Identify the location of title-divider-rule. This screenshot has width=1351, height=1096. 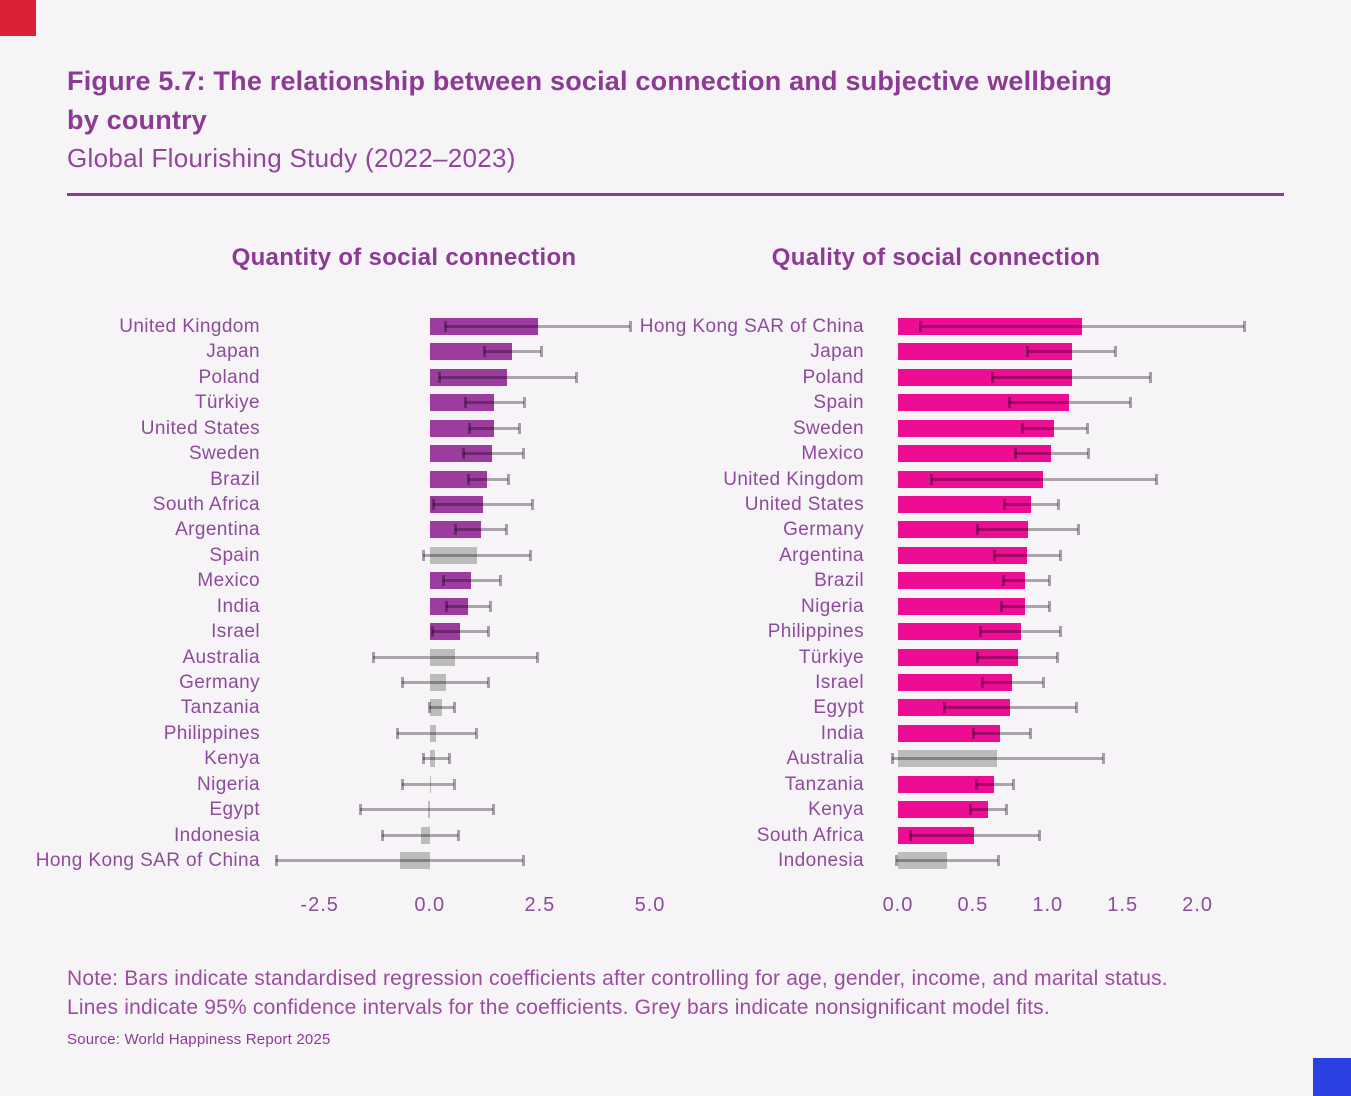
(675, 194).